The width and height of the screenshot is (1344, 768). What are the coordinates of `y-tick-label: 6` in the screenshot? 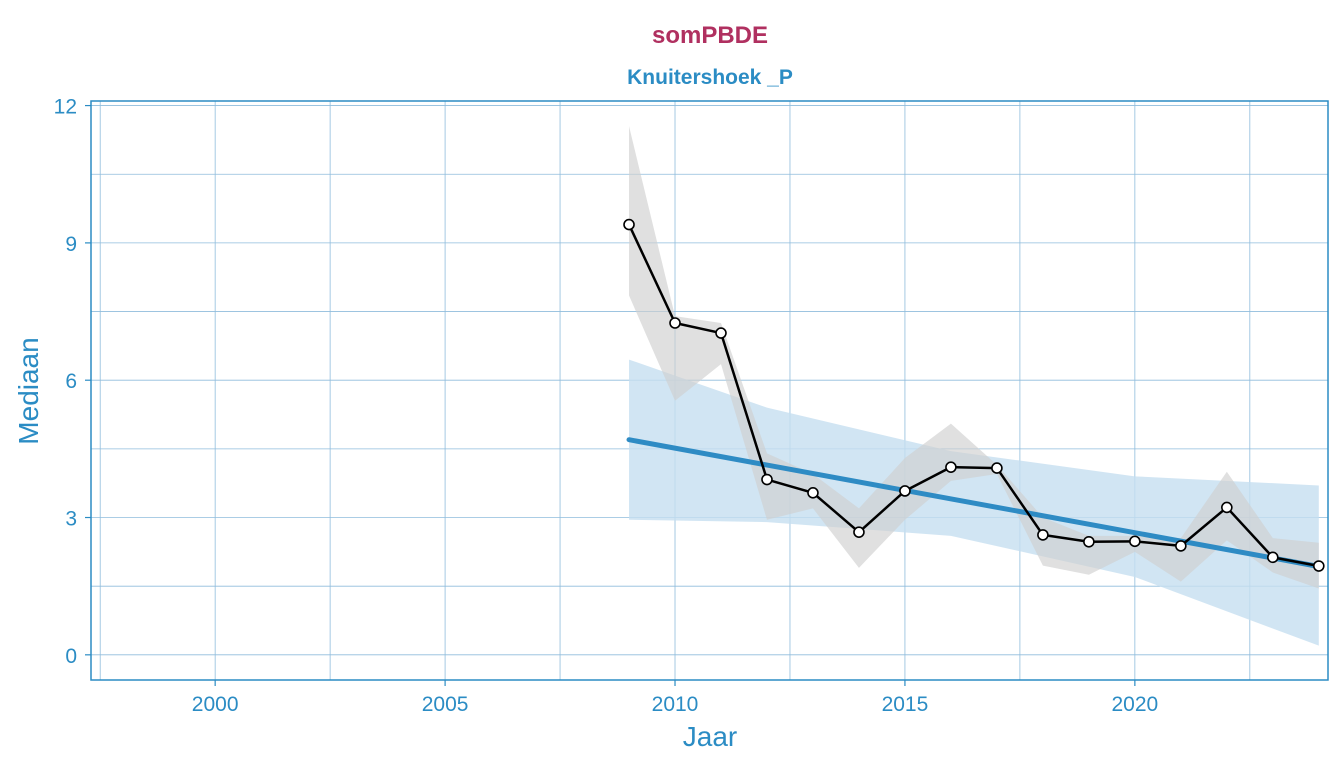 It's located at (71, 381).